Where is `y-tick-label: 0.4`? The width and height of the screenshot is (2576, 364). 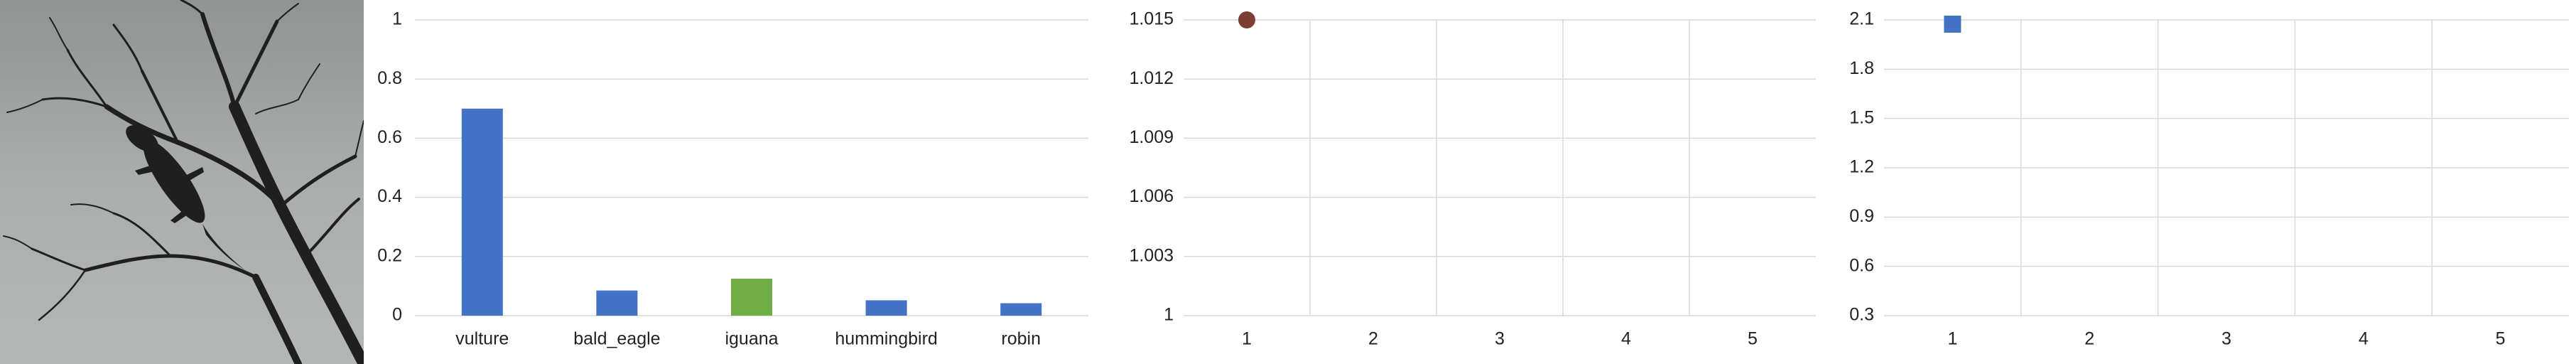
y-tick-label: 0.4 is located at coordinates (389, 196).